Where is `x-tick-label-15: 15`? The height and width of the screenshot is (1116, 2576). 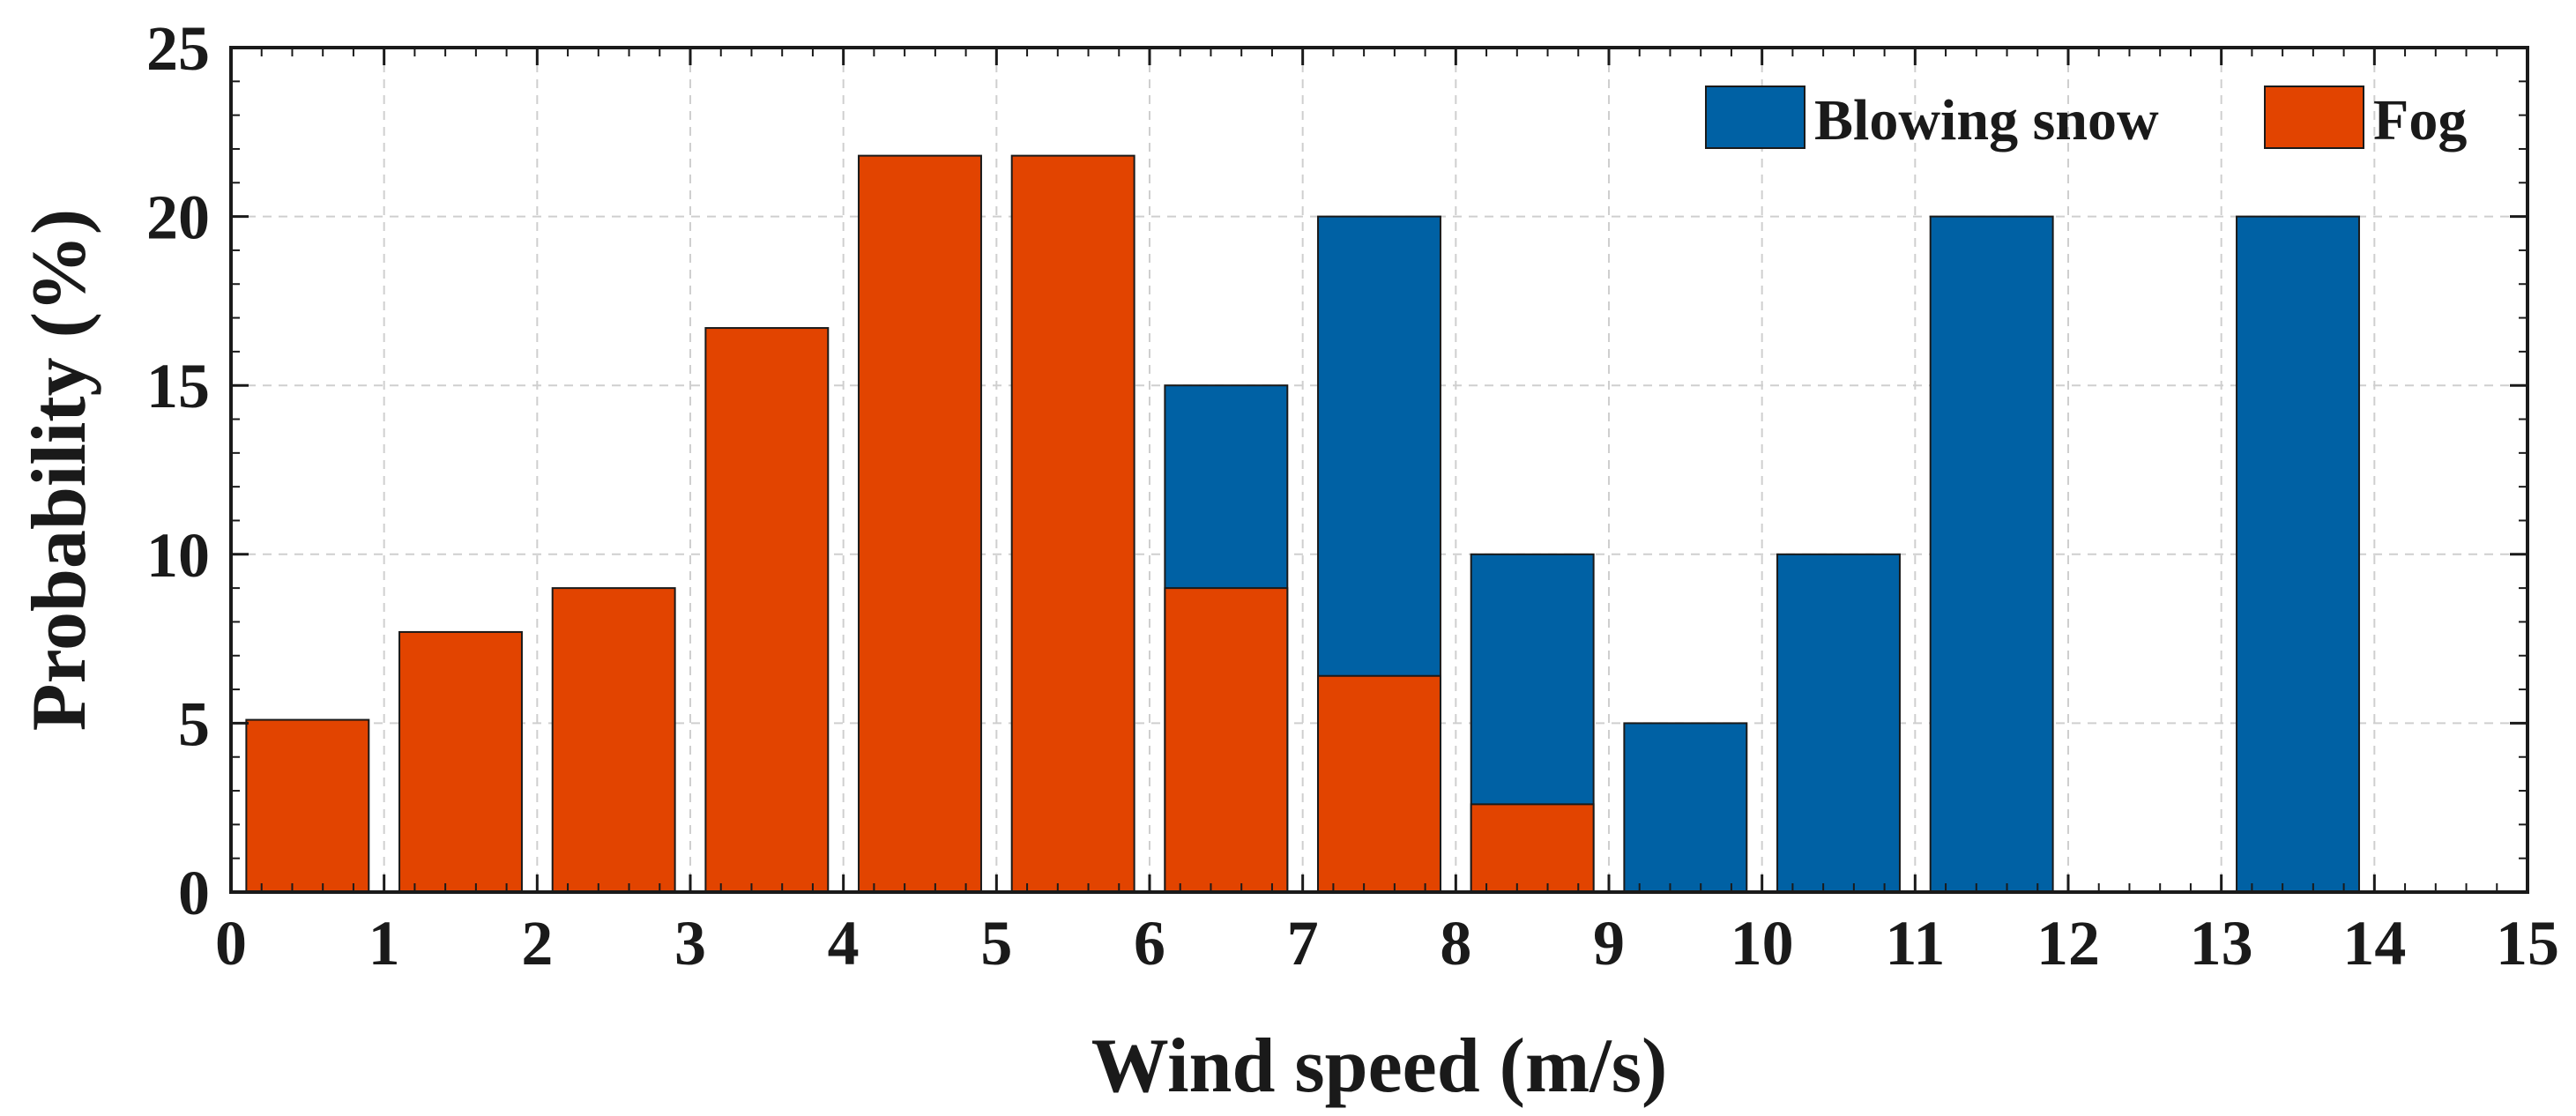 x-tick-label-15: 15 is located at coordinates (2528, 943).